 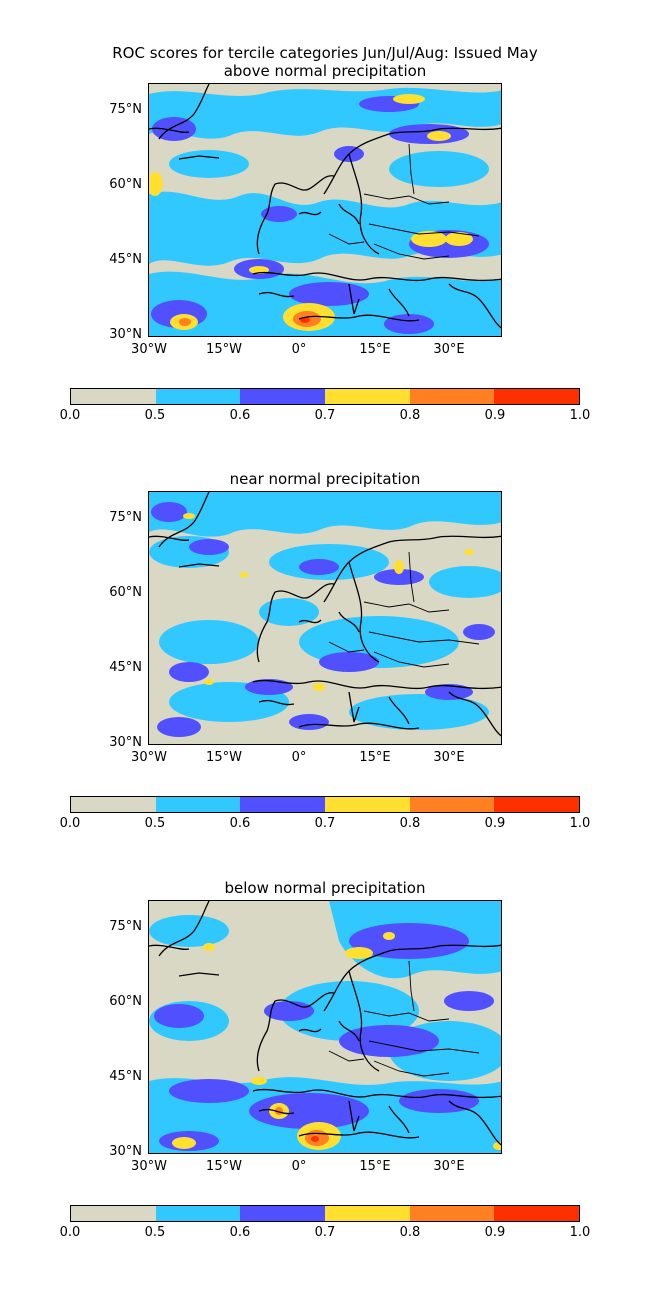 What do you see at coordinates (325, 888) in the screenshot?
I see `panel-title-below: below normal precipitation` at bounding box center [325, 888].